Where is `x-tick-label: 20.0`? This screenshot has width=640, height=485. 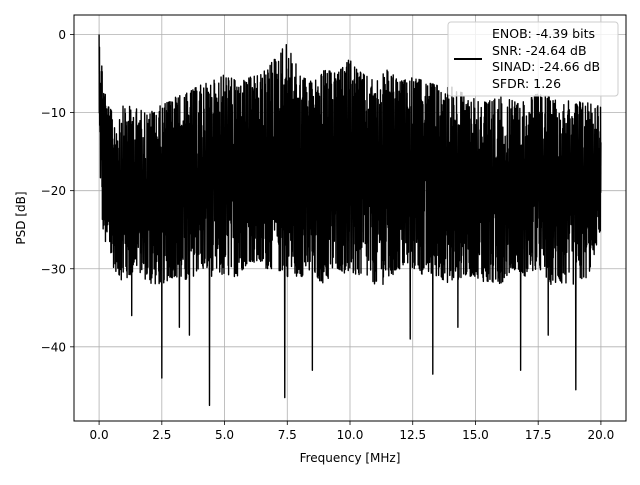
x-tick-label: 20.0 is located at coordinates (601, 435).